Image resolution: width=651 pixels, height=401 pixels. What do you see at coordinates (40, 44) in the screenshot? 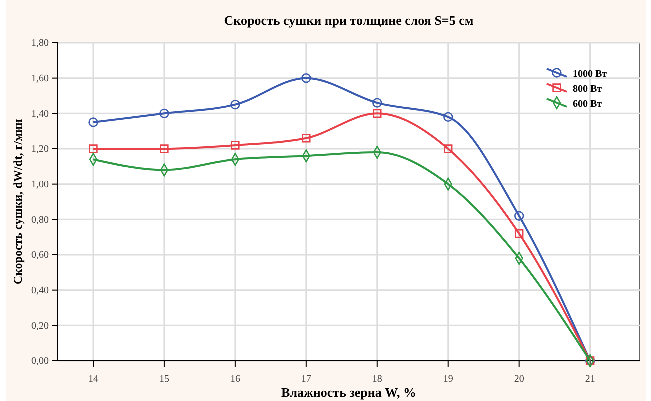
I see `y-tick-label: 1,80` at bounding box center [40, 44].